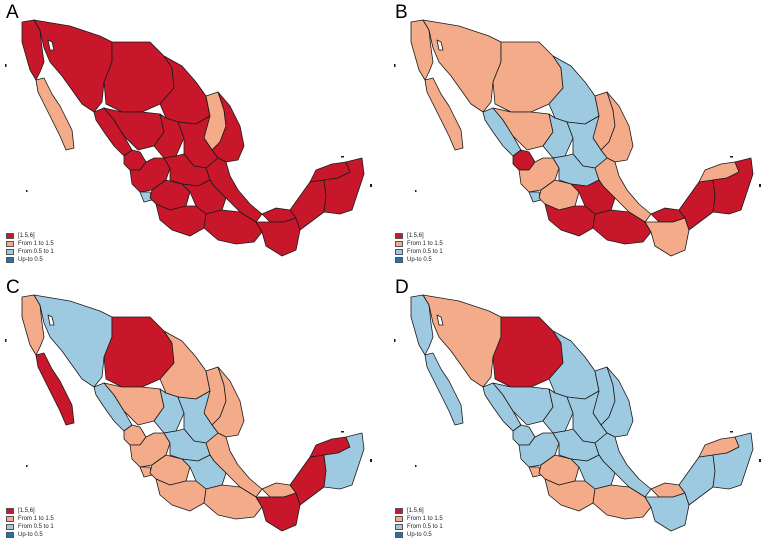  I want to click on panel-letter: C, so click(13, 287).